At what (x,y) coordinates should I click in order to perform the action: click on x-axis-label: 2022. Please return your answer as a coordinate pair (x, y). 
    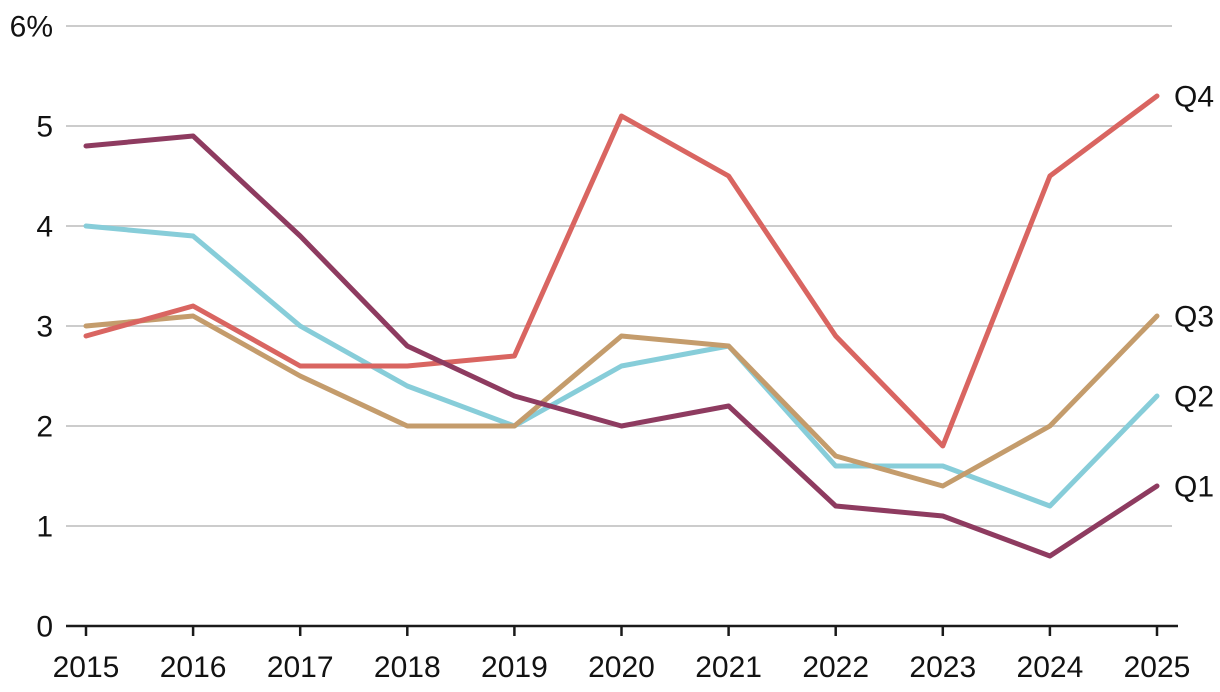
    Looking at the image, I should click on (835, 667).